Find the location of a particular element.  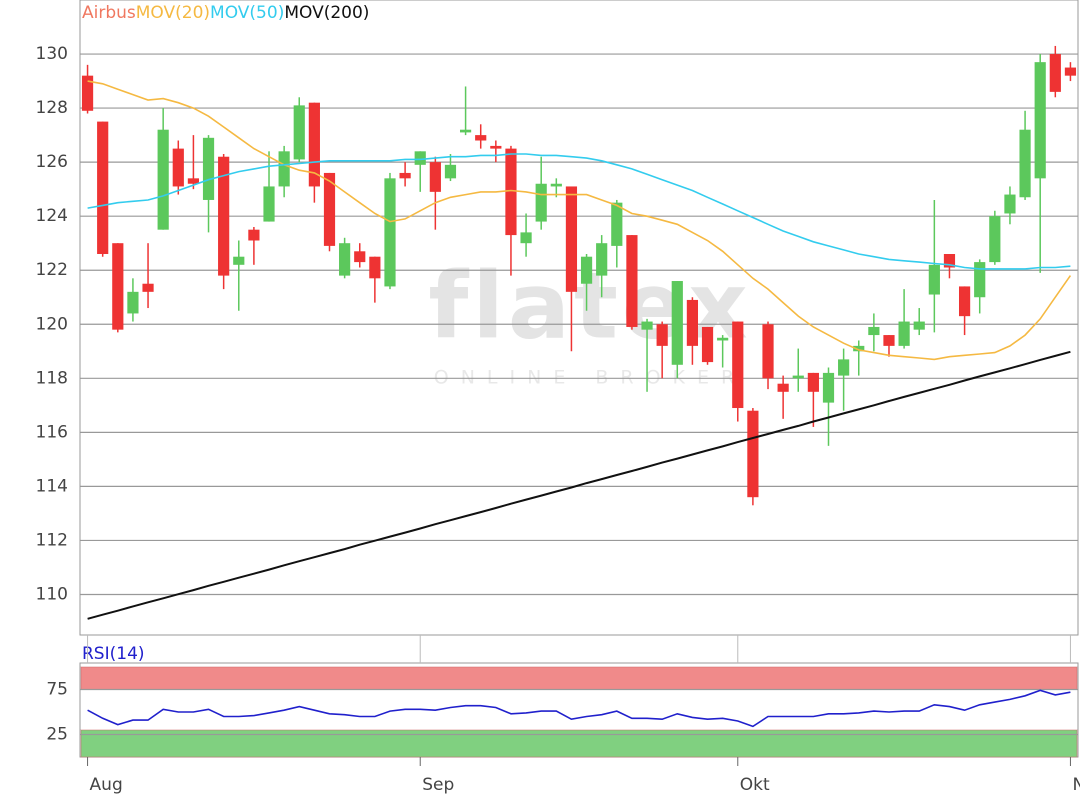

x-tick-label: Nov is located at coordinates (1076, 785).